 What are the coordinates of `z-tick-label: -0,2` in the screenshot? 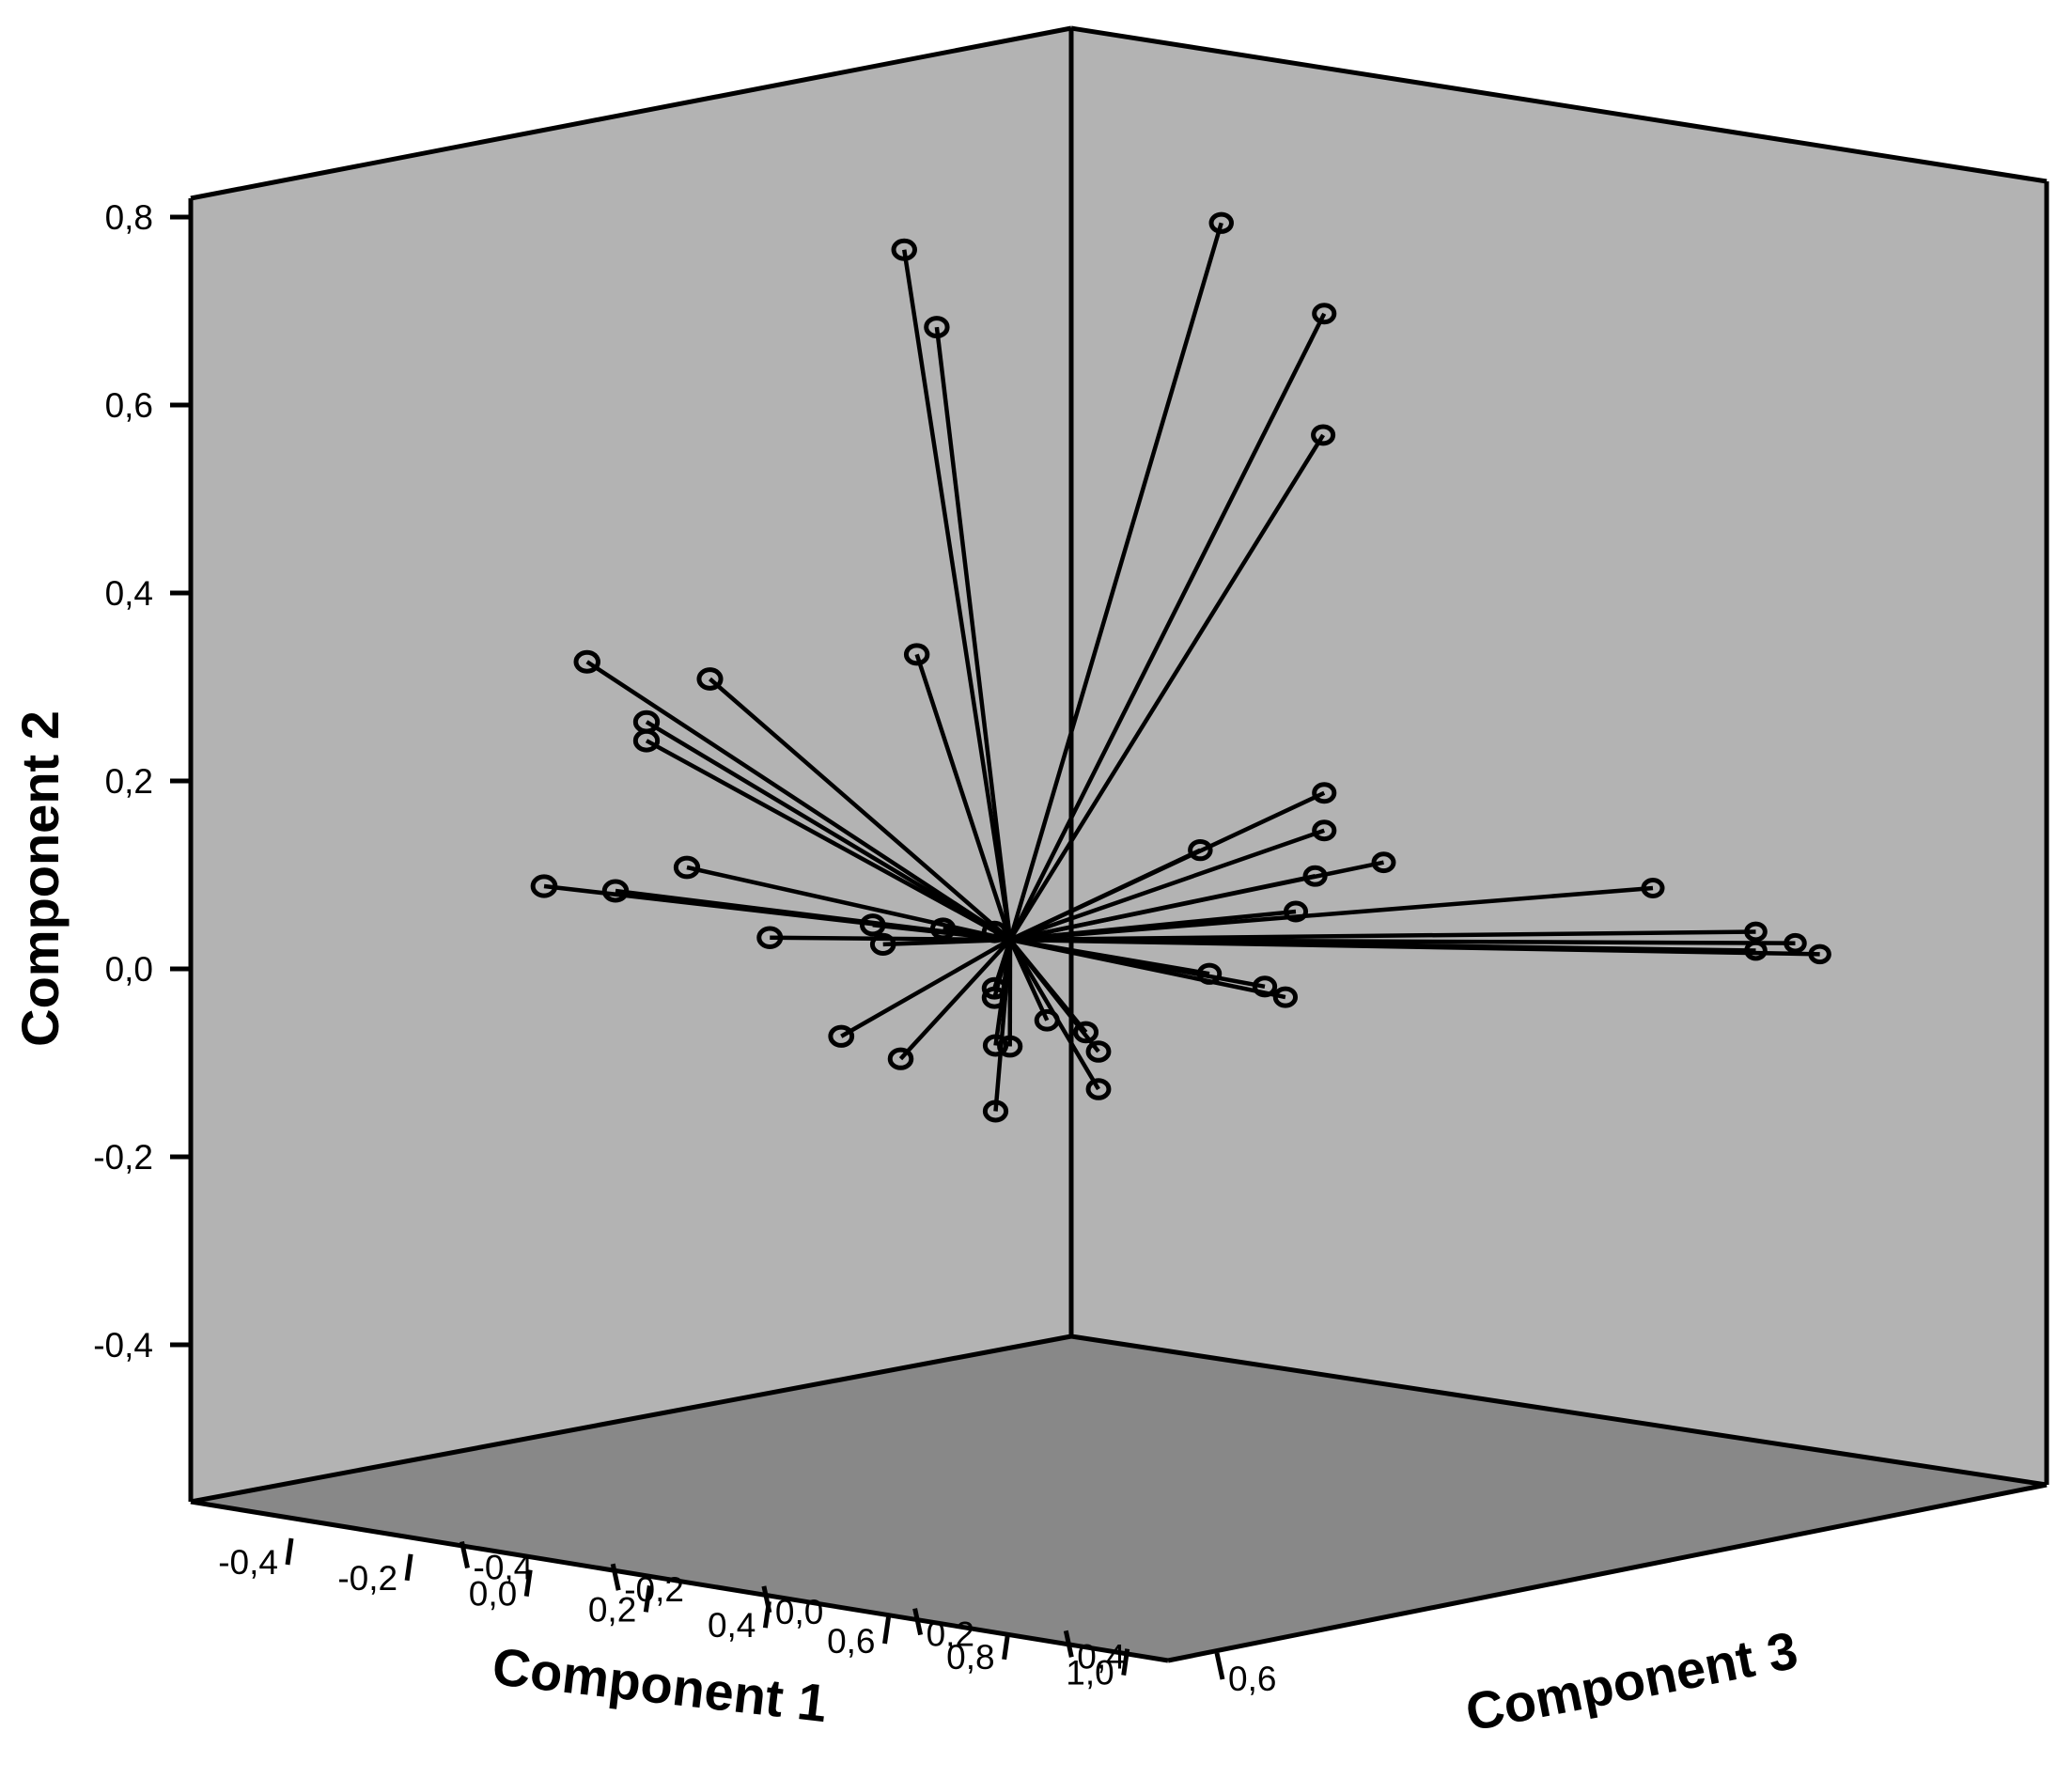 It's located at (654, 1589).